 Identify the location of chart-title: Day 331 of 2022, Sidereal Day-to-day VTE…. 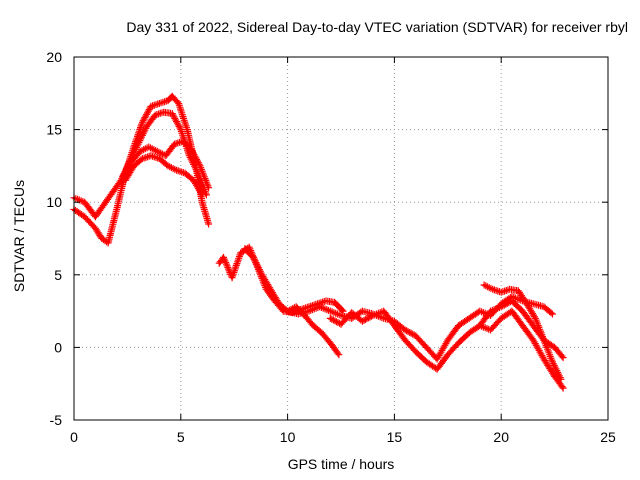
(377, 27).